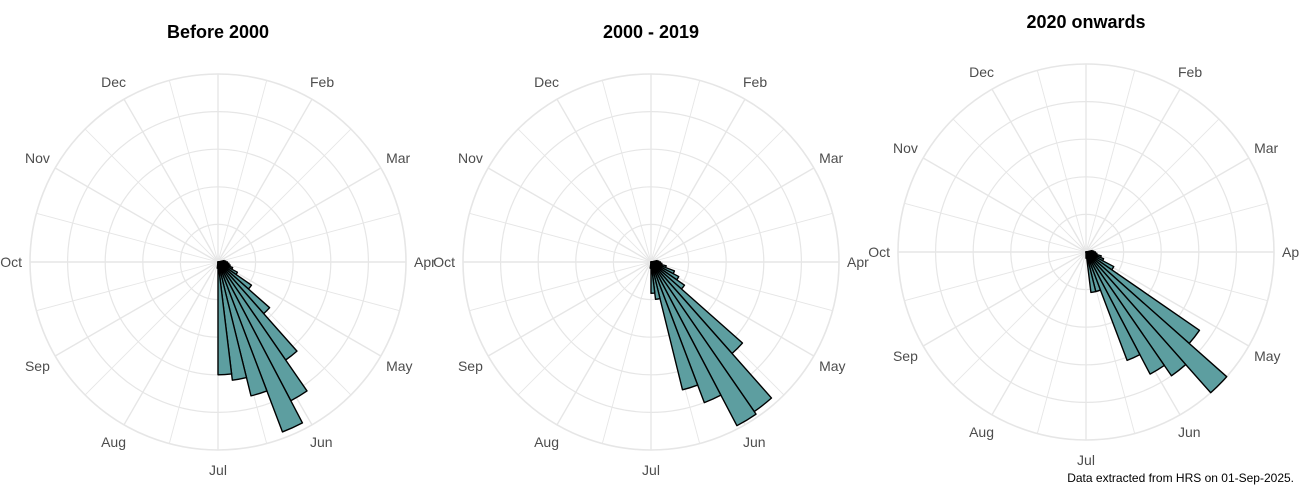  I want to click on chart-title-2020-onwards: 2020 onwards, so click(1085, 22).